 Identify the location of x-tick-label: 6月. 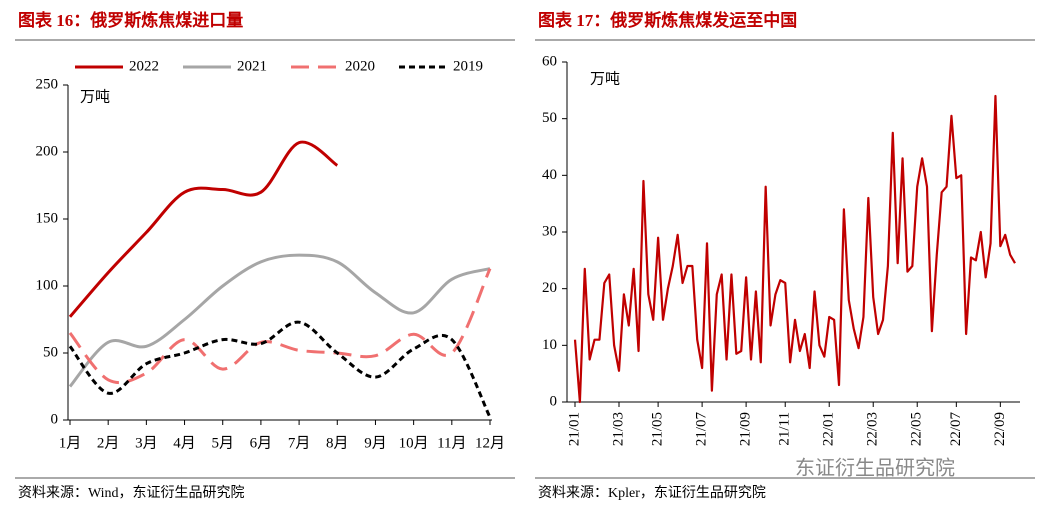
(261, 443).